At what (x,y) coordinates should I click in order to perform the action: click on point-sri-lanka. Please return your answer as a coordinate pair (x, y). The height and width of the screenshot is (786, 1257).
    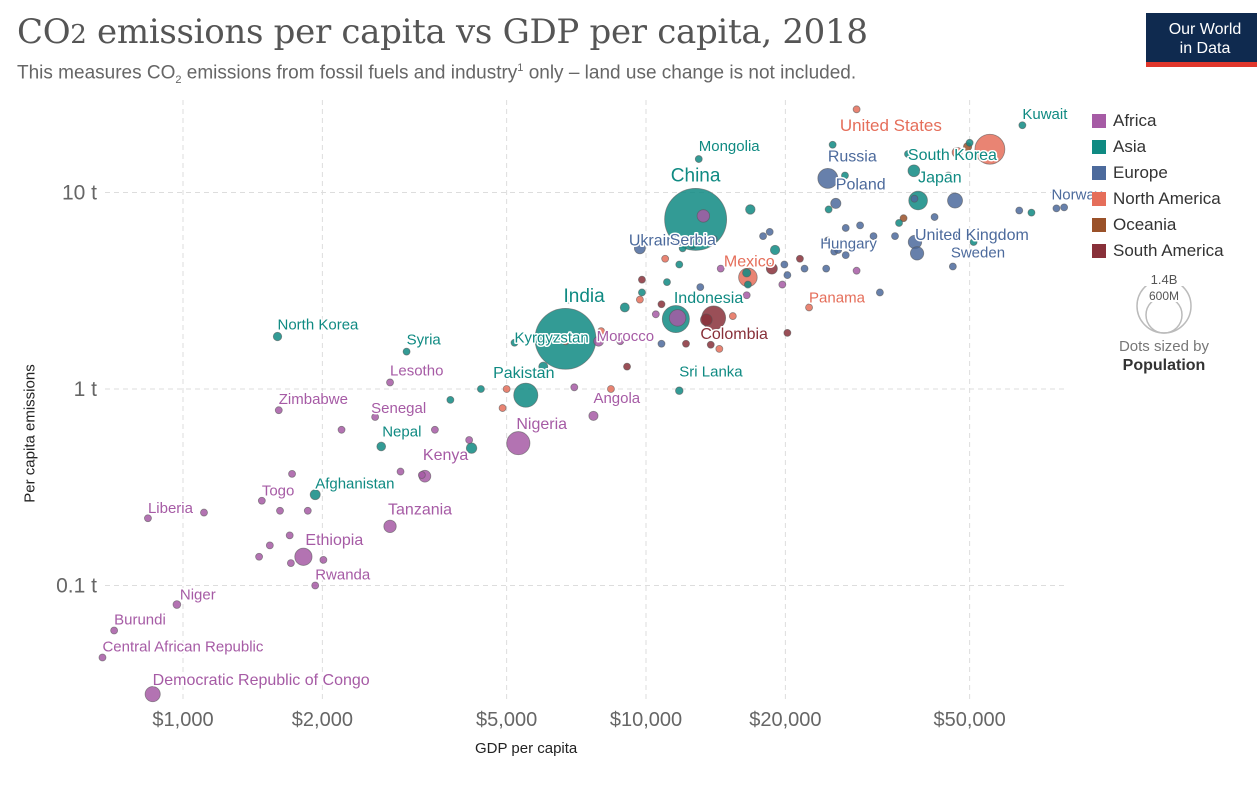
    Looking at the image, I should click on (679, 390).